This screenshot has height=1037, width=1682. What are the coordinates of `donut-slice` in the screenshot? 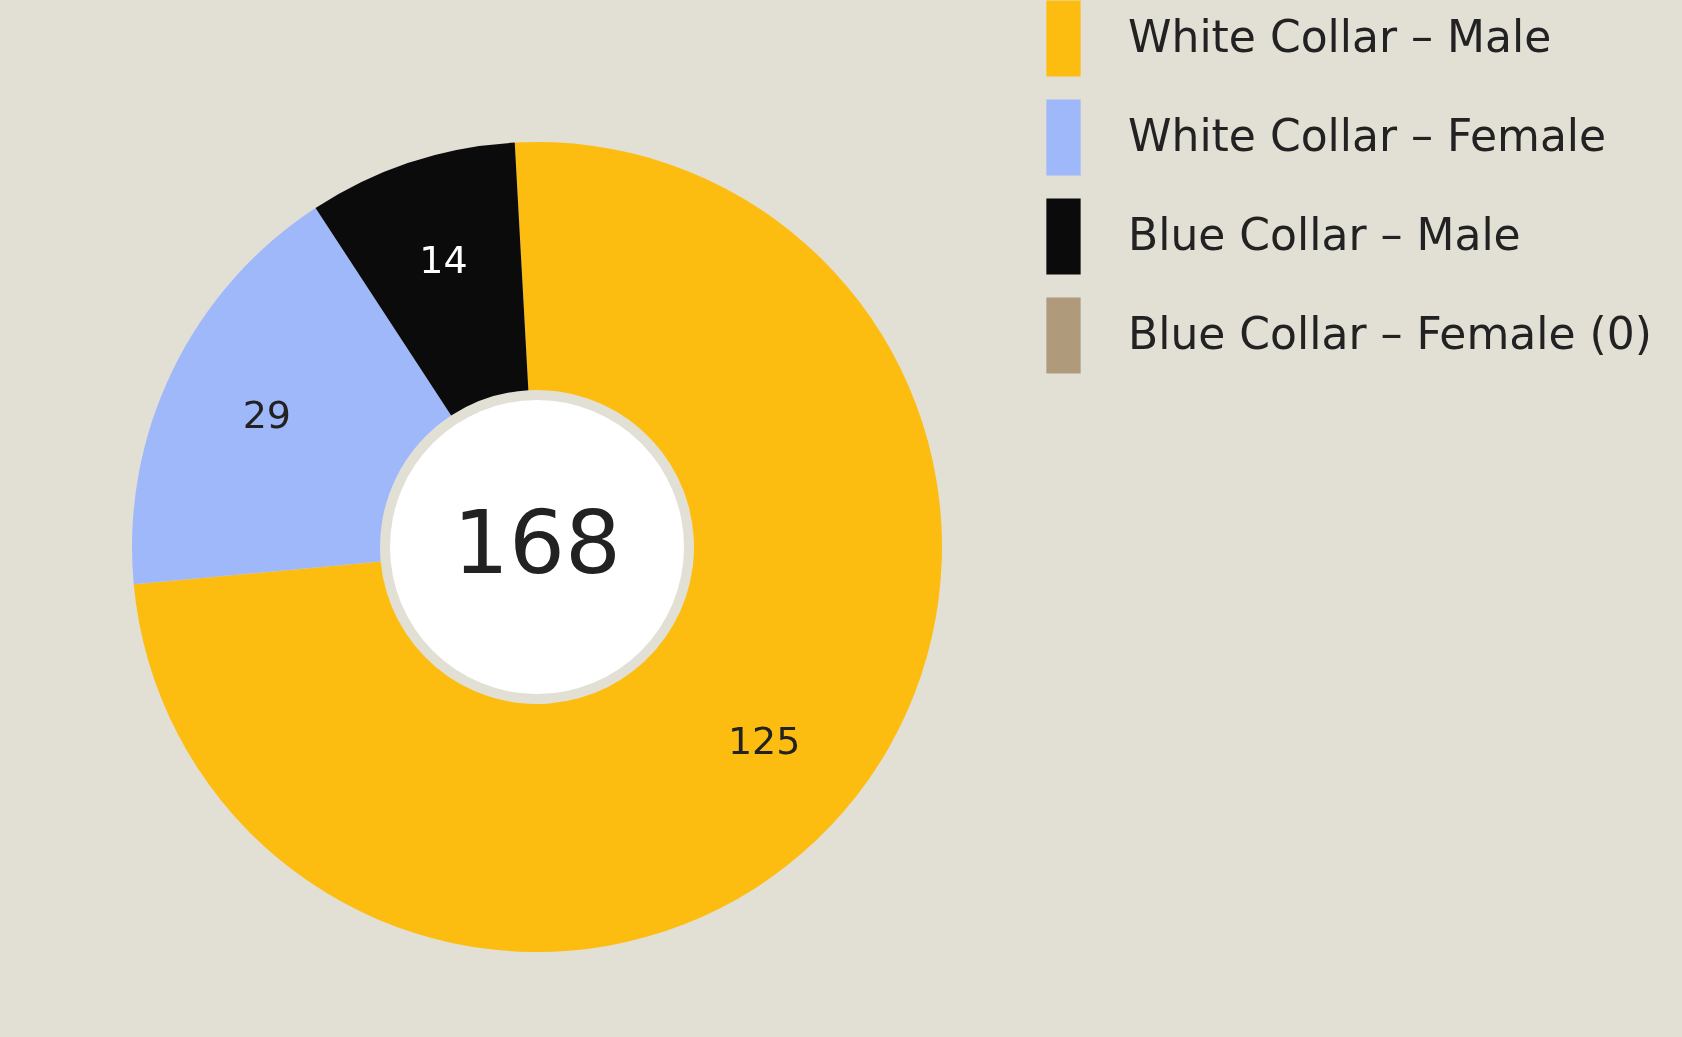 It's located at (422, 279).